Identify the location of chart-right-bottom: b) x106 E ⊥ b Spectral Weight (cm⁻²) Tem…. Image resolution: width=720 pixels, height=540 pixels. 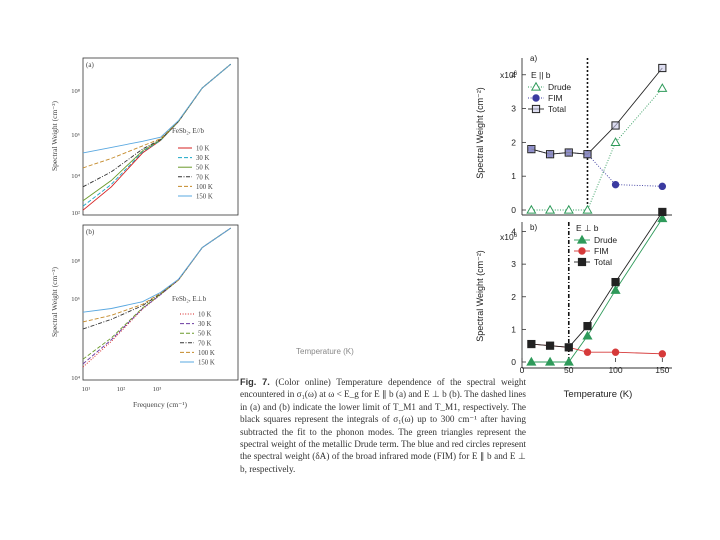
(573, 303).